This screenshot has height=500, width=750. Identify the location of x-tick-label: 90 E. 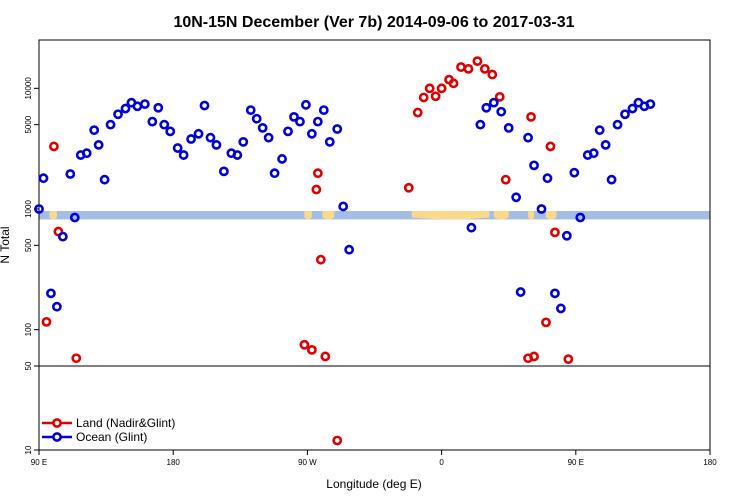
(39, 462).